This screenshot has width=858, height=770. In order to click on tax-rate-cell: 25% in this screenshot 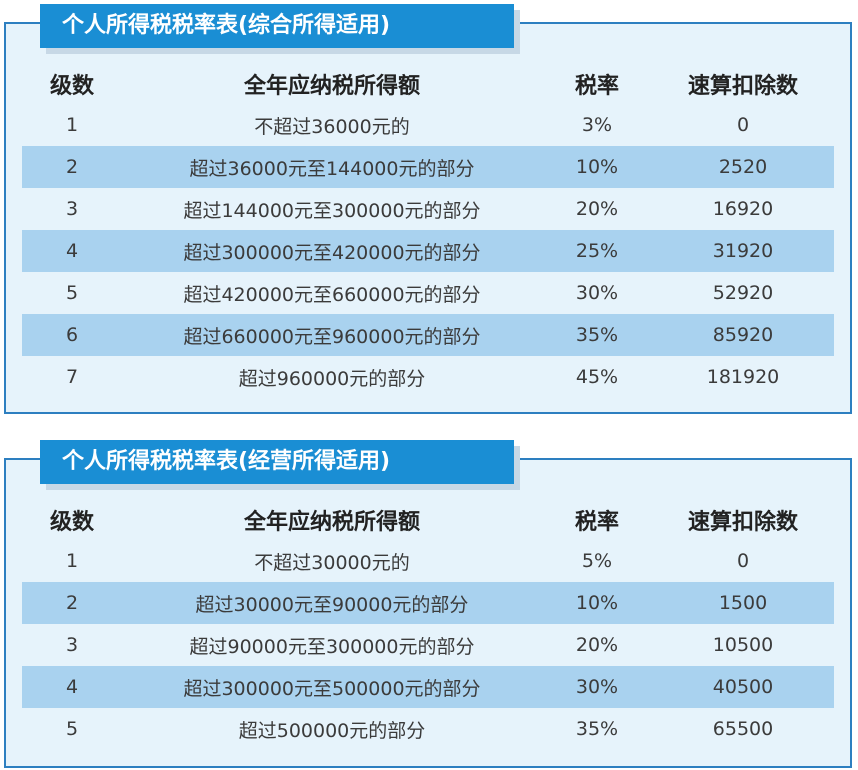, I will do `click(597, 251)`.